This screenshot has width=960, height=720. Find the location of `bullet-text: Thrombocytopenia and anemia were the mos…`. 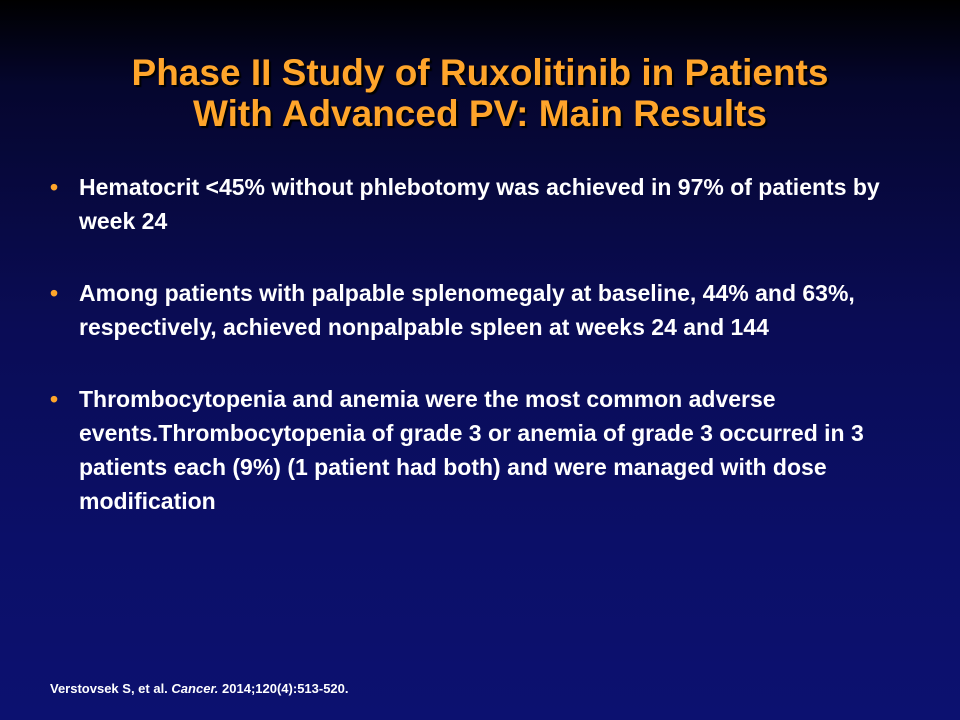

bullet-text: Thrombocytopenia and anemia were the mos… is located at coordinates (471, 450).